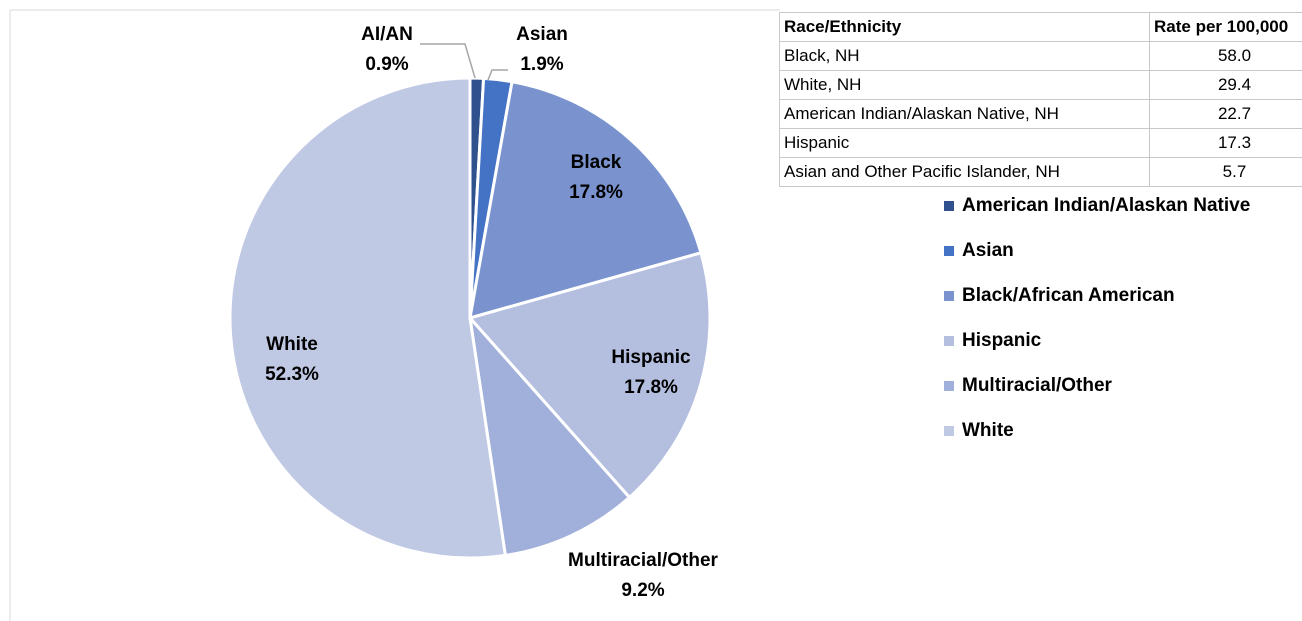 Image resolution: width=1302 pixels, height=621 pixels. What do you see at coordinates (292, 344) in the screenshot?
I see `slice-label: White` at bounding box center [292, 344].